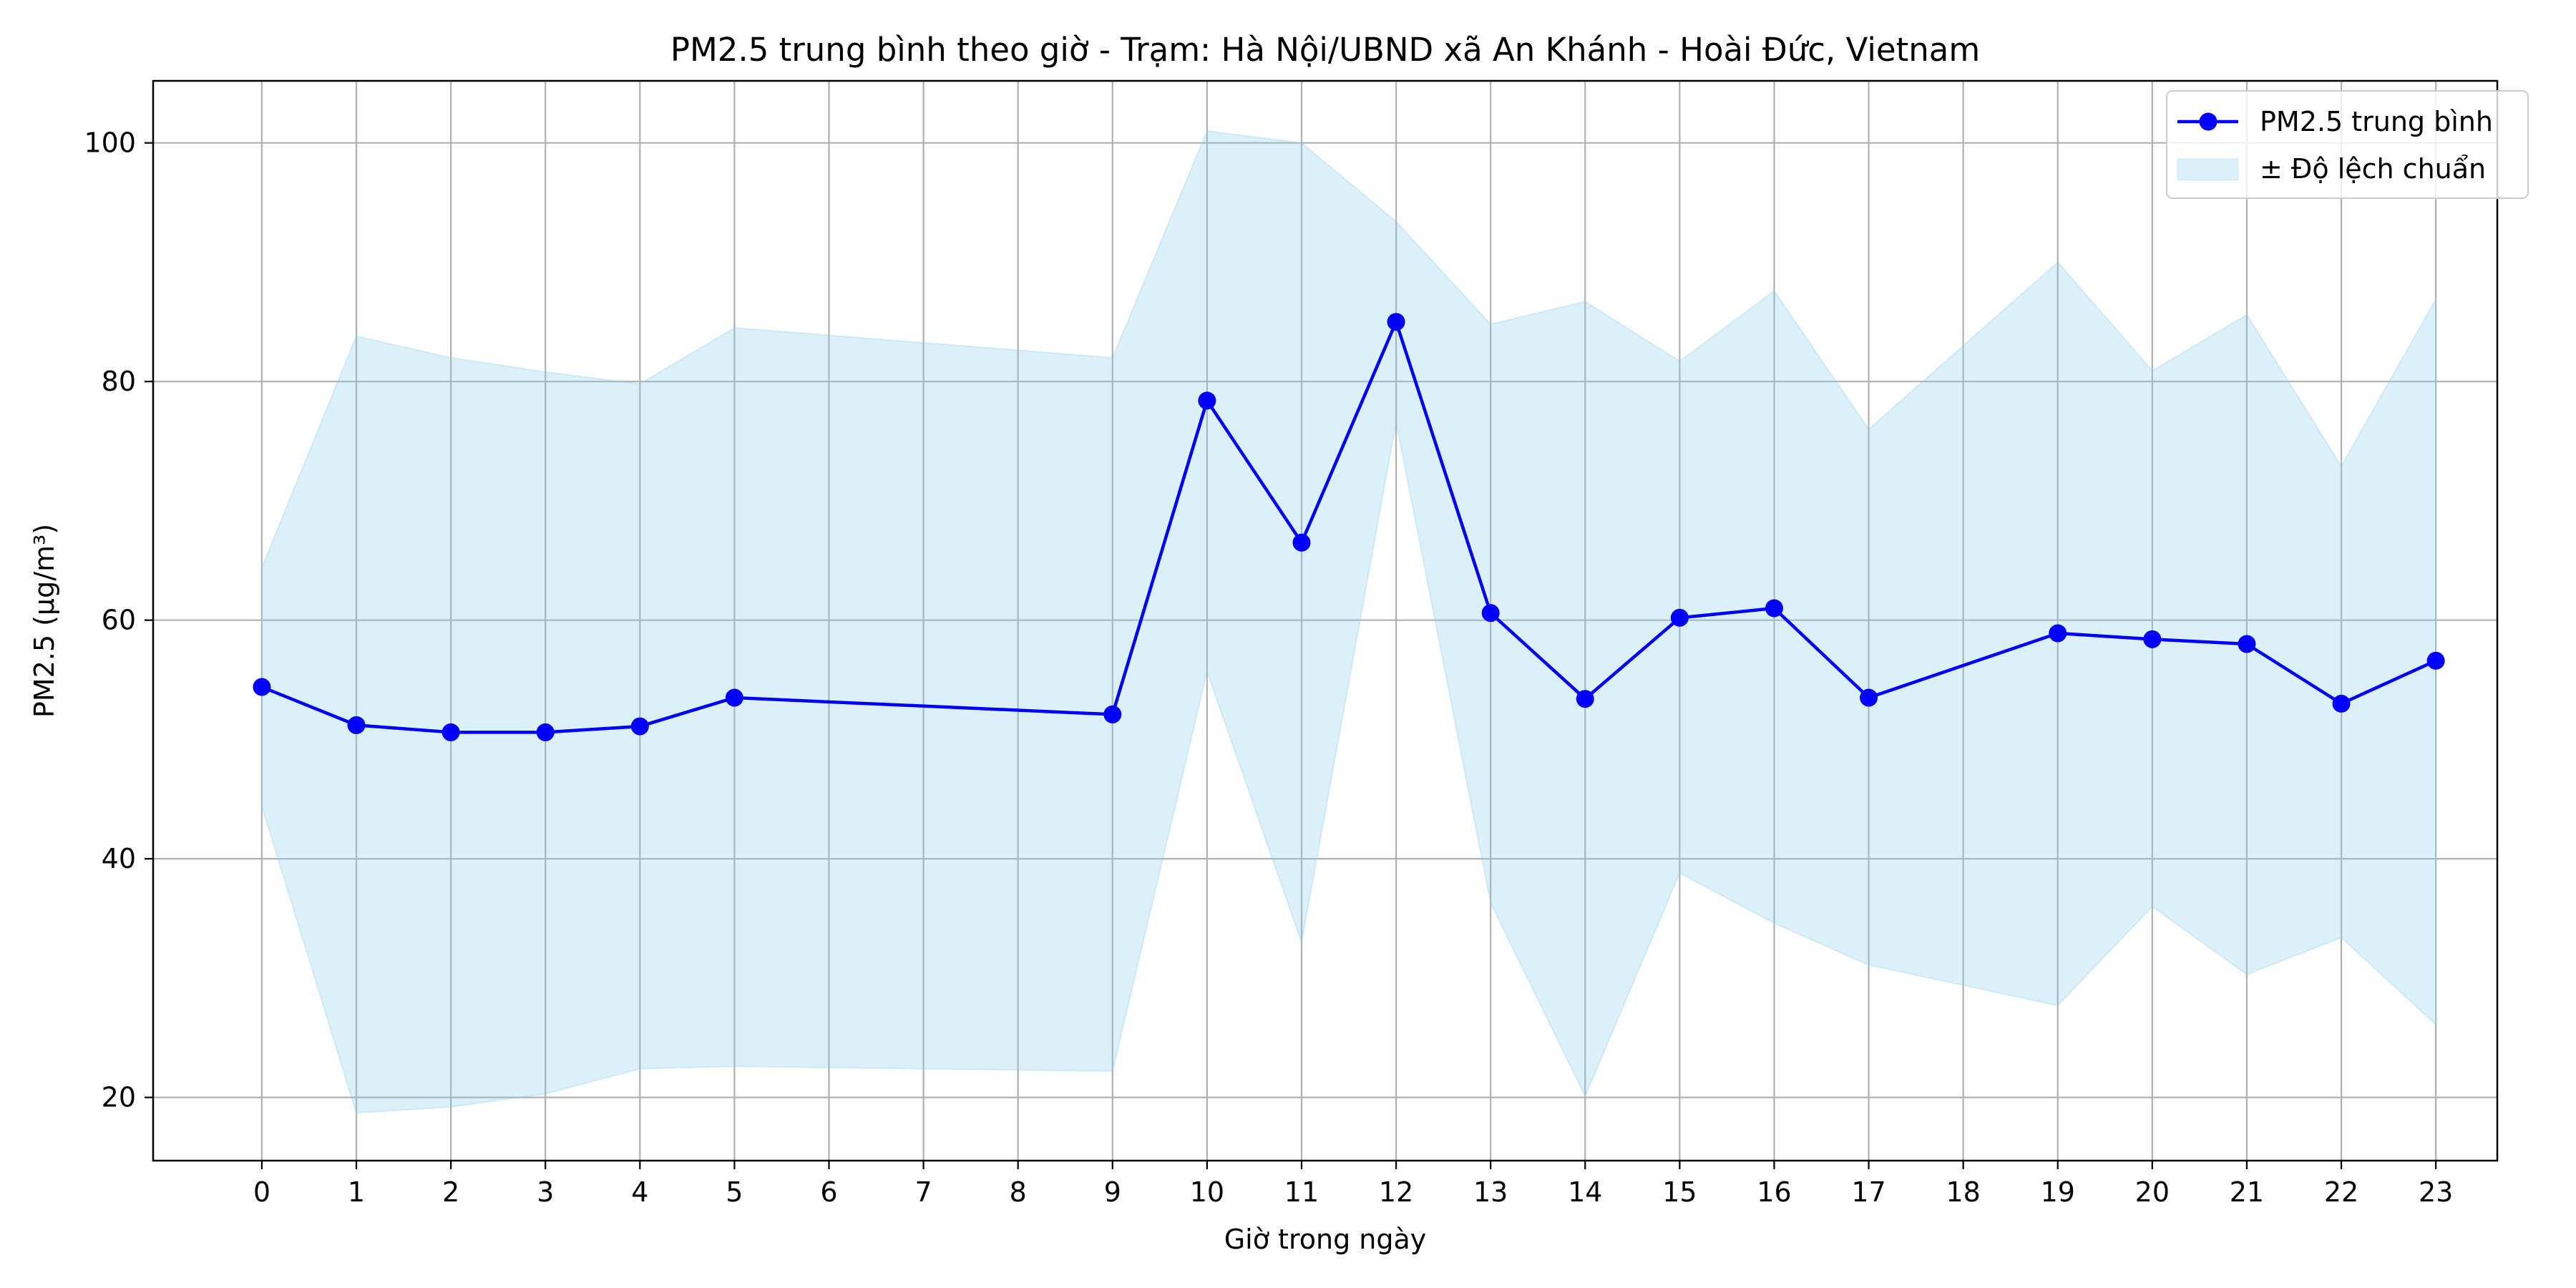 This screenshot has height=1288, width=2576. I want to click on legend-label-mean: PM2.5 trung bình, so click(2376, 122).